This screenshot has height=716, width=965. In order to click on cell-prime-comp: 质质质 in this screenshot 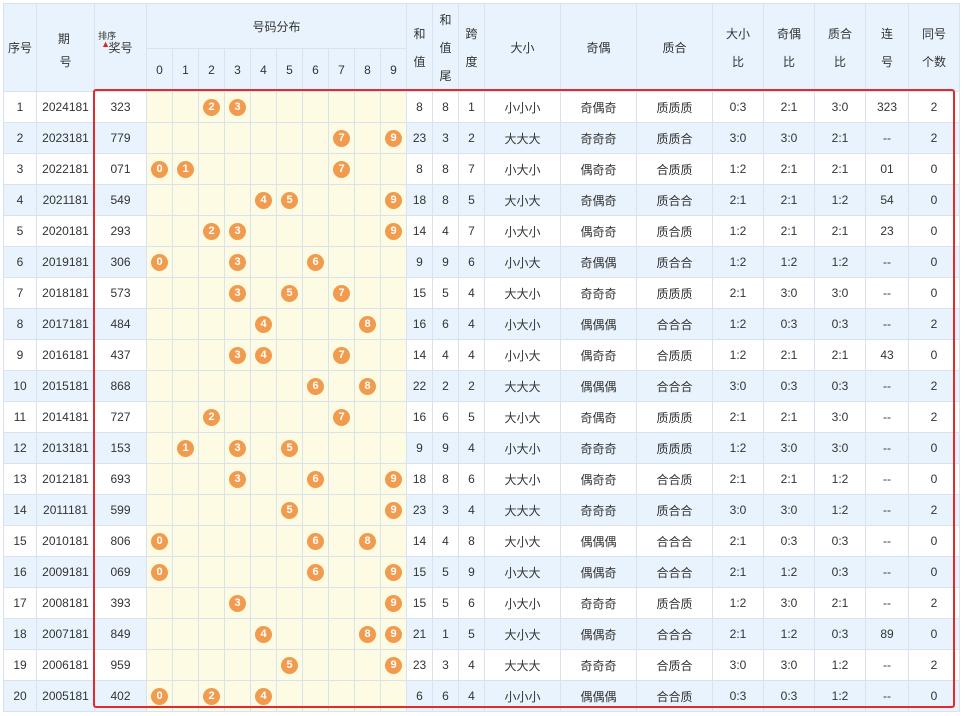, I will do `click(674, 448)`.